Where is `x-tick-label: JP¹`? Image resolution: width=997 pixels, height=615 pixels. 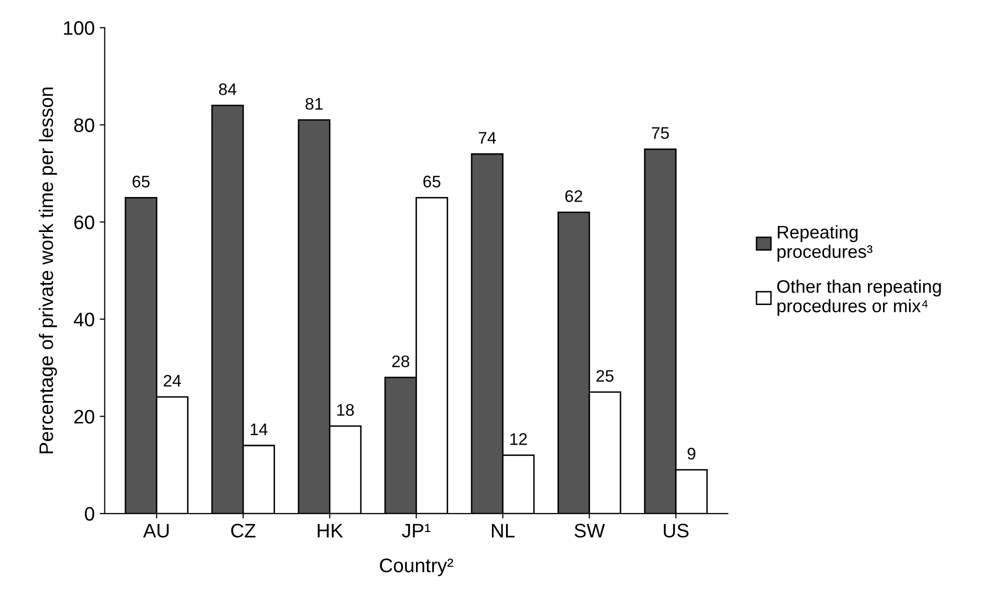
x-tick-label: JP¹ is located at coordinates (416, 531).